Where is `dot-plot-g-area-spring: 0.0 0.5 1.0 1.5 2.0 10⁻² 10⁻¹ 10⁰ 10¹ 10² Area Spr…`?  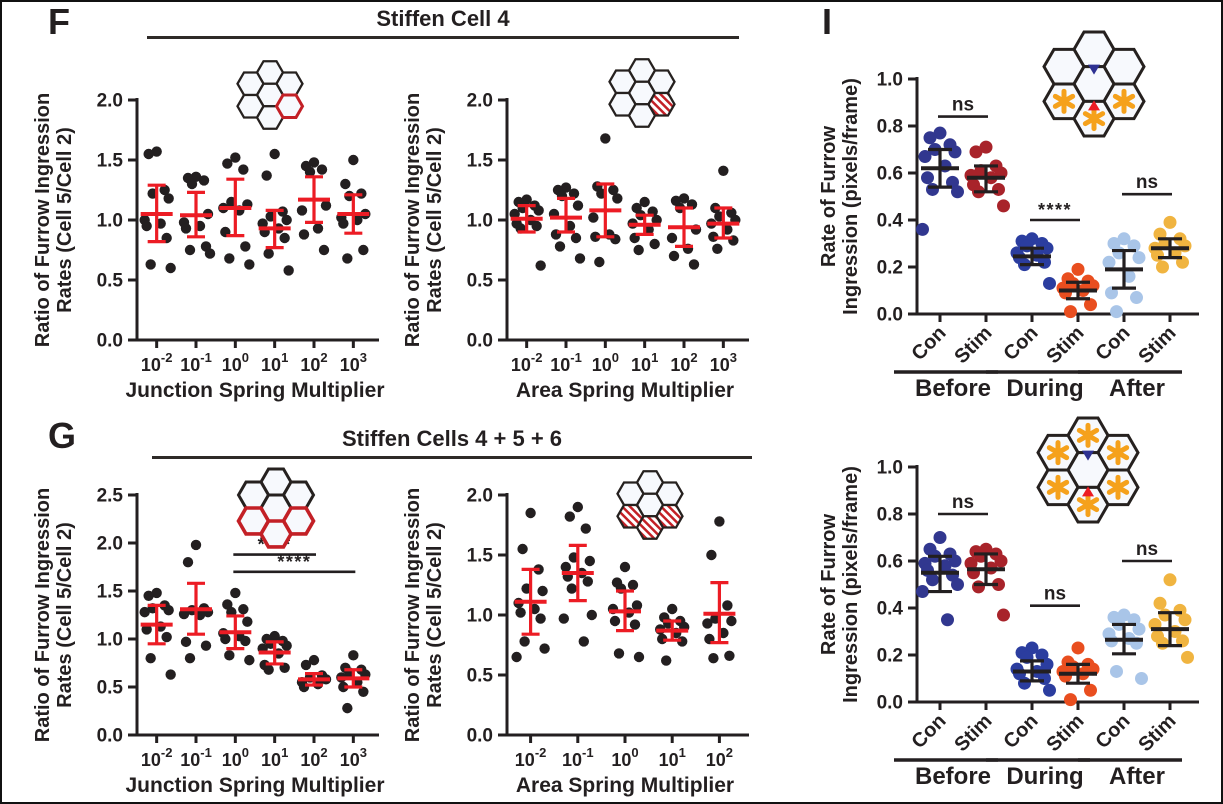 dot-plot-g-area-spring: 0.0 0.5 1.0 1.5 2.0 10⁻² 10⁻¹ 10⁰ 10¹ 10² Area Spr… is located at coordinates (575, 641).